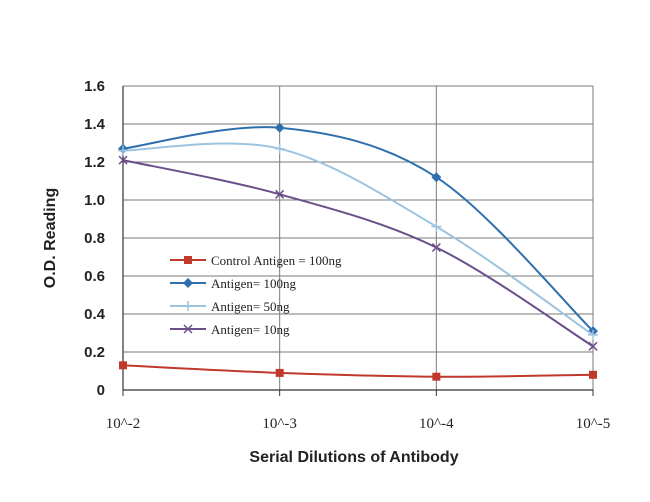 The width and height of the screenshot is (650, 502). I want to click on series-line, so click(358, 371).